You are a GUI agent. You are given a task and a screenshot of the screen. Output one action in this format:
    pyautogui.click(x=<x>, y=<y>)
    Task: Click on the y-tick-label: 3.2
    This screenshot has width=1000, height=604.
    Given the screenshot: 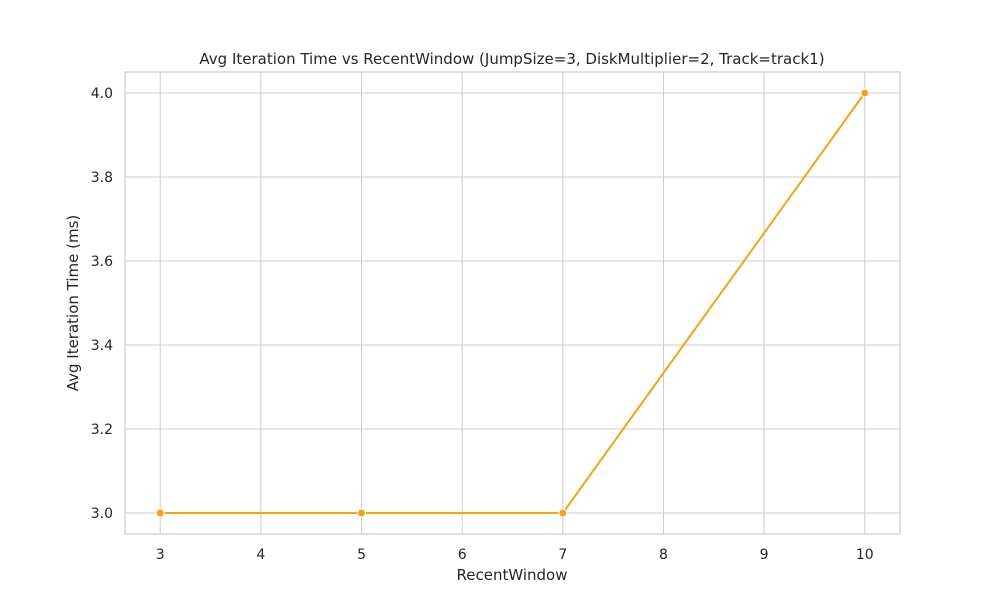 What is the action you would take?
    pyautogui.click(x=102, y=430)
    